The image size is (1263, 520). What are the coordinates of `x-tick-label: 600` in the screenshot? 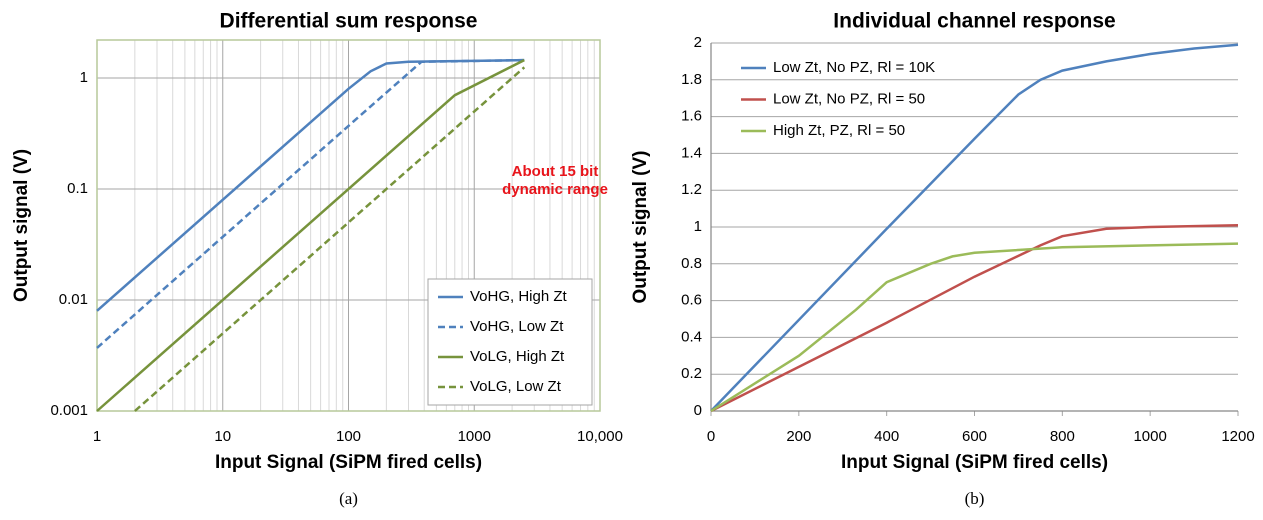 It's located at (974, 436).